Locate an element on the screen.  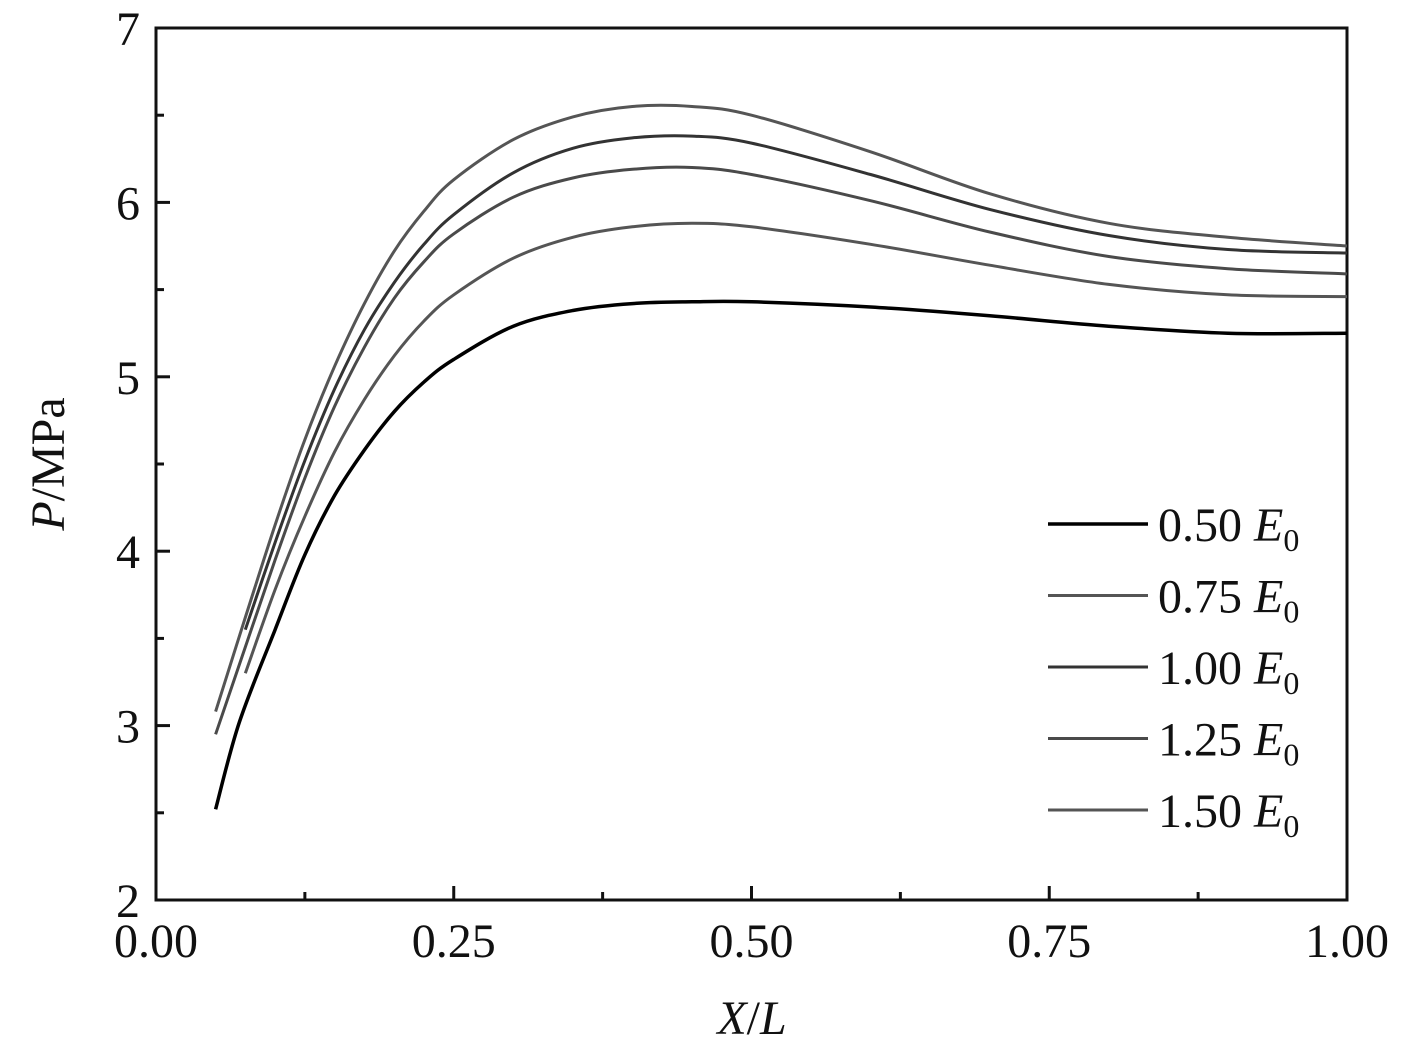
y-axis-title: P/MPa is located at coordinates (48, 464).